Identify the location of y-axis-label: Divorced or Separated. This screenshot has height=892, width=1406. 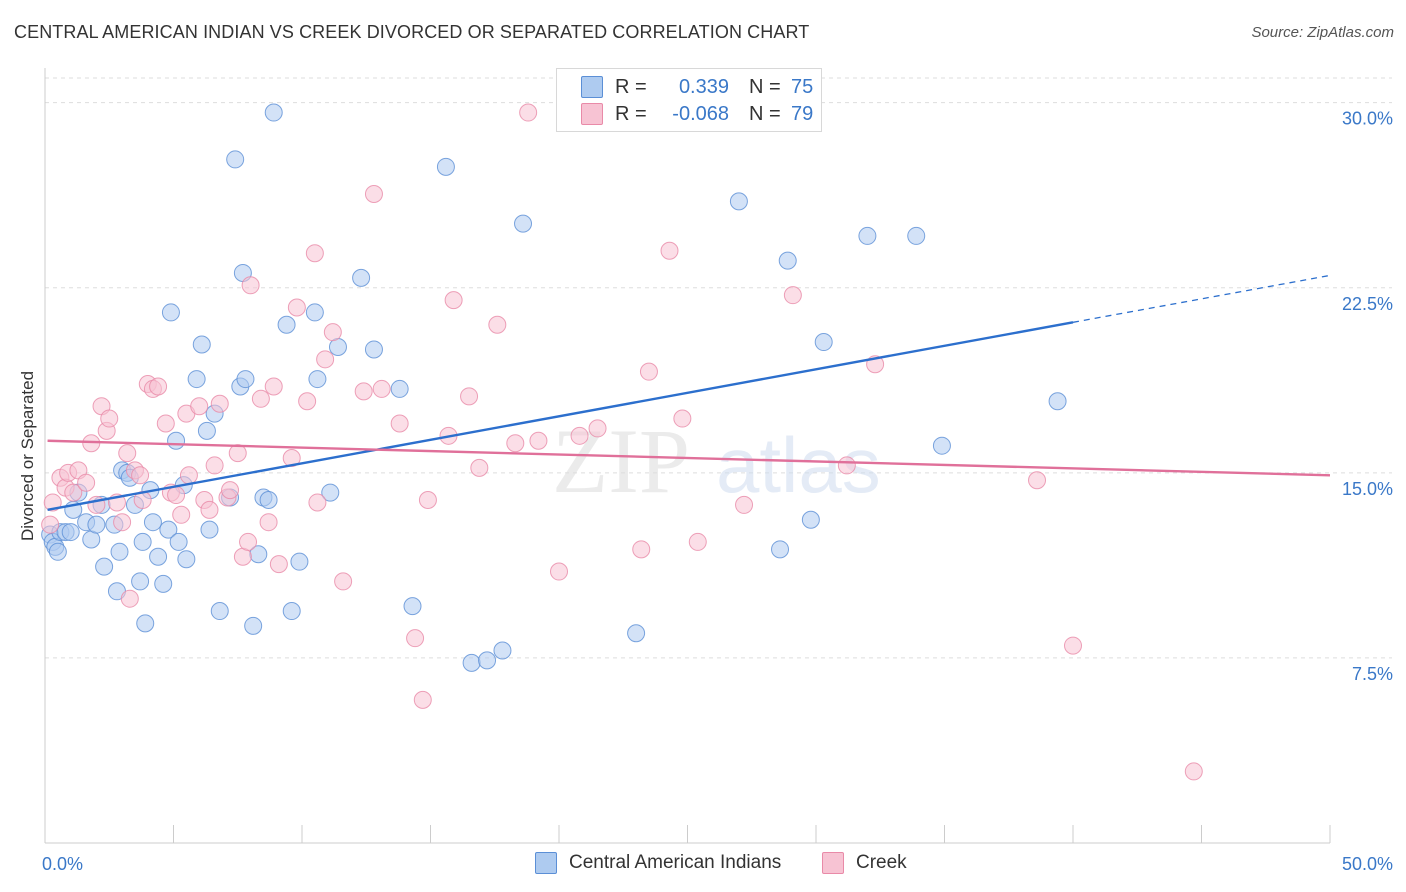
(27, 456).